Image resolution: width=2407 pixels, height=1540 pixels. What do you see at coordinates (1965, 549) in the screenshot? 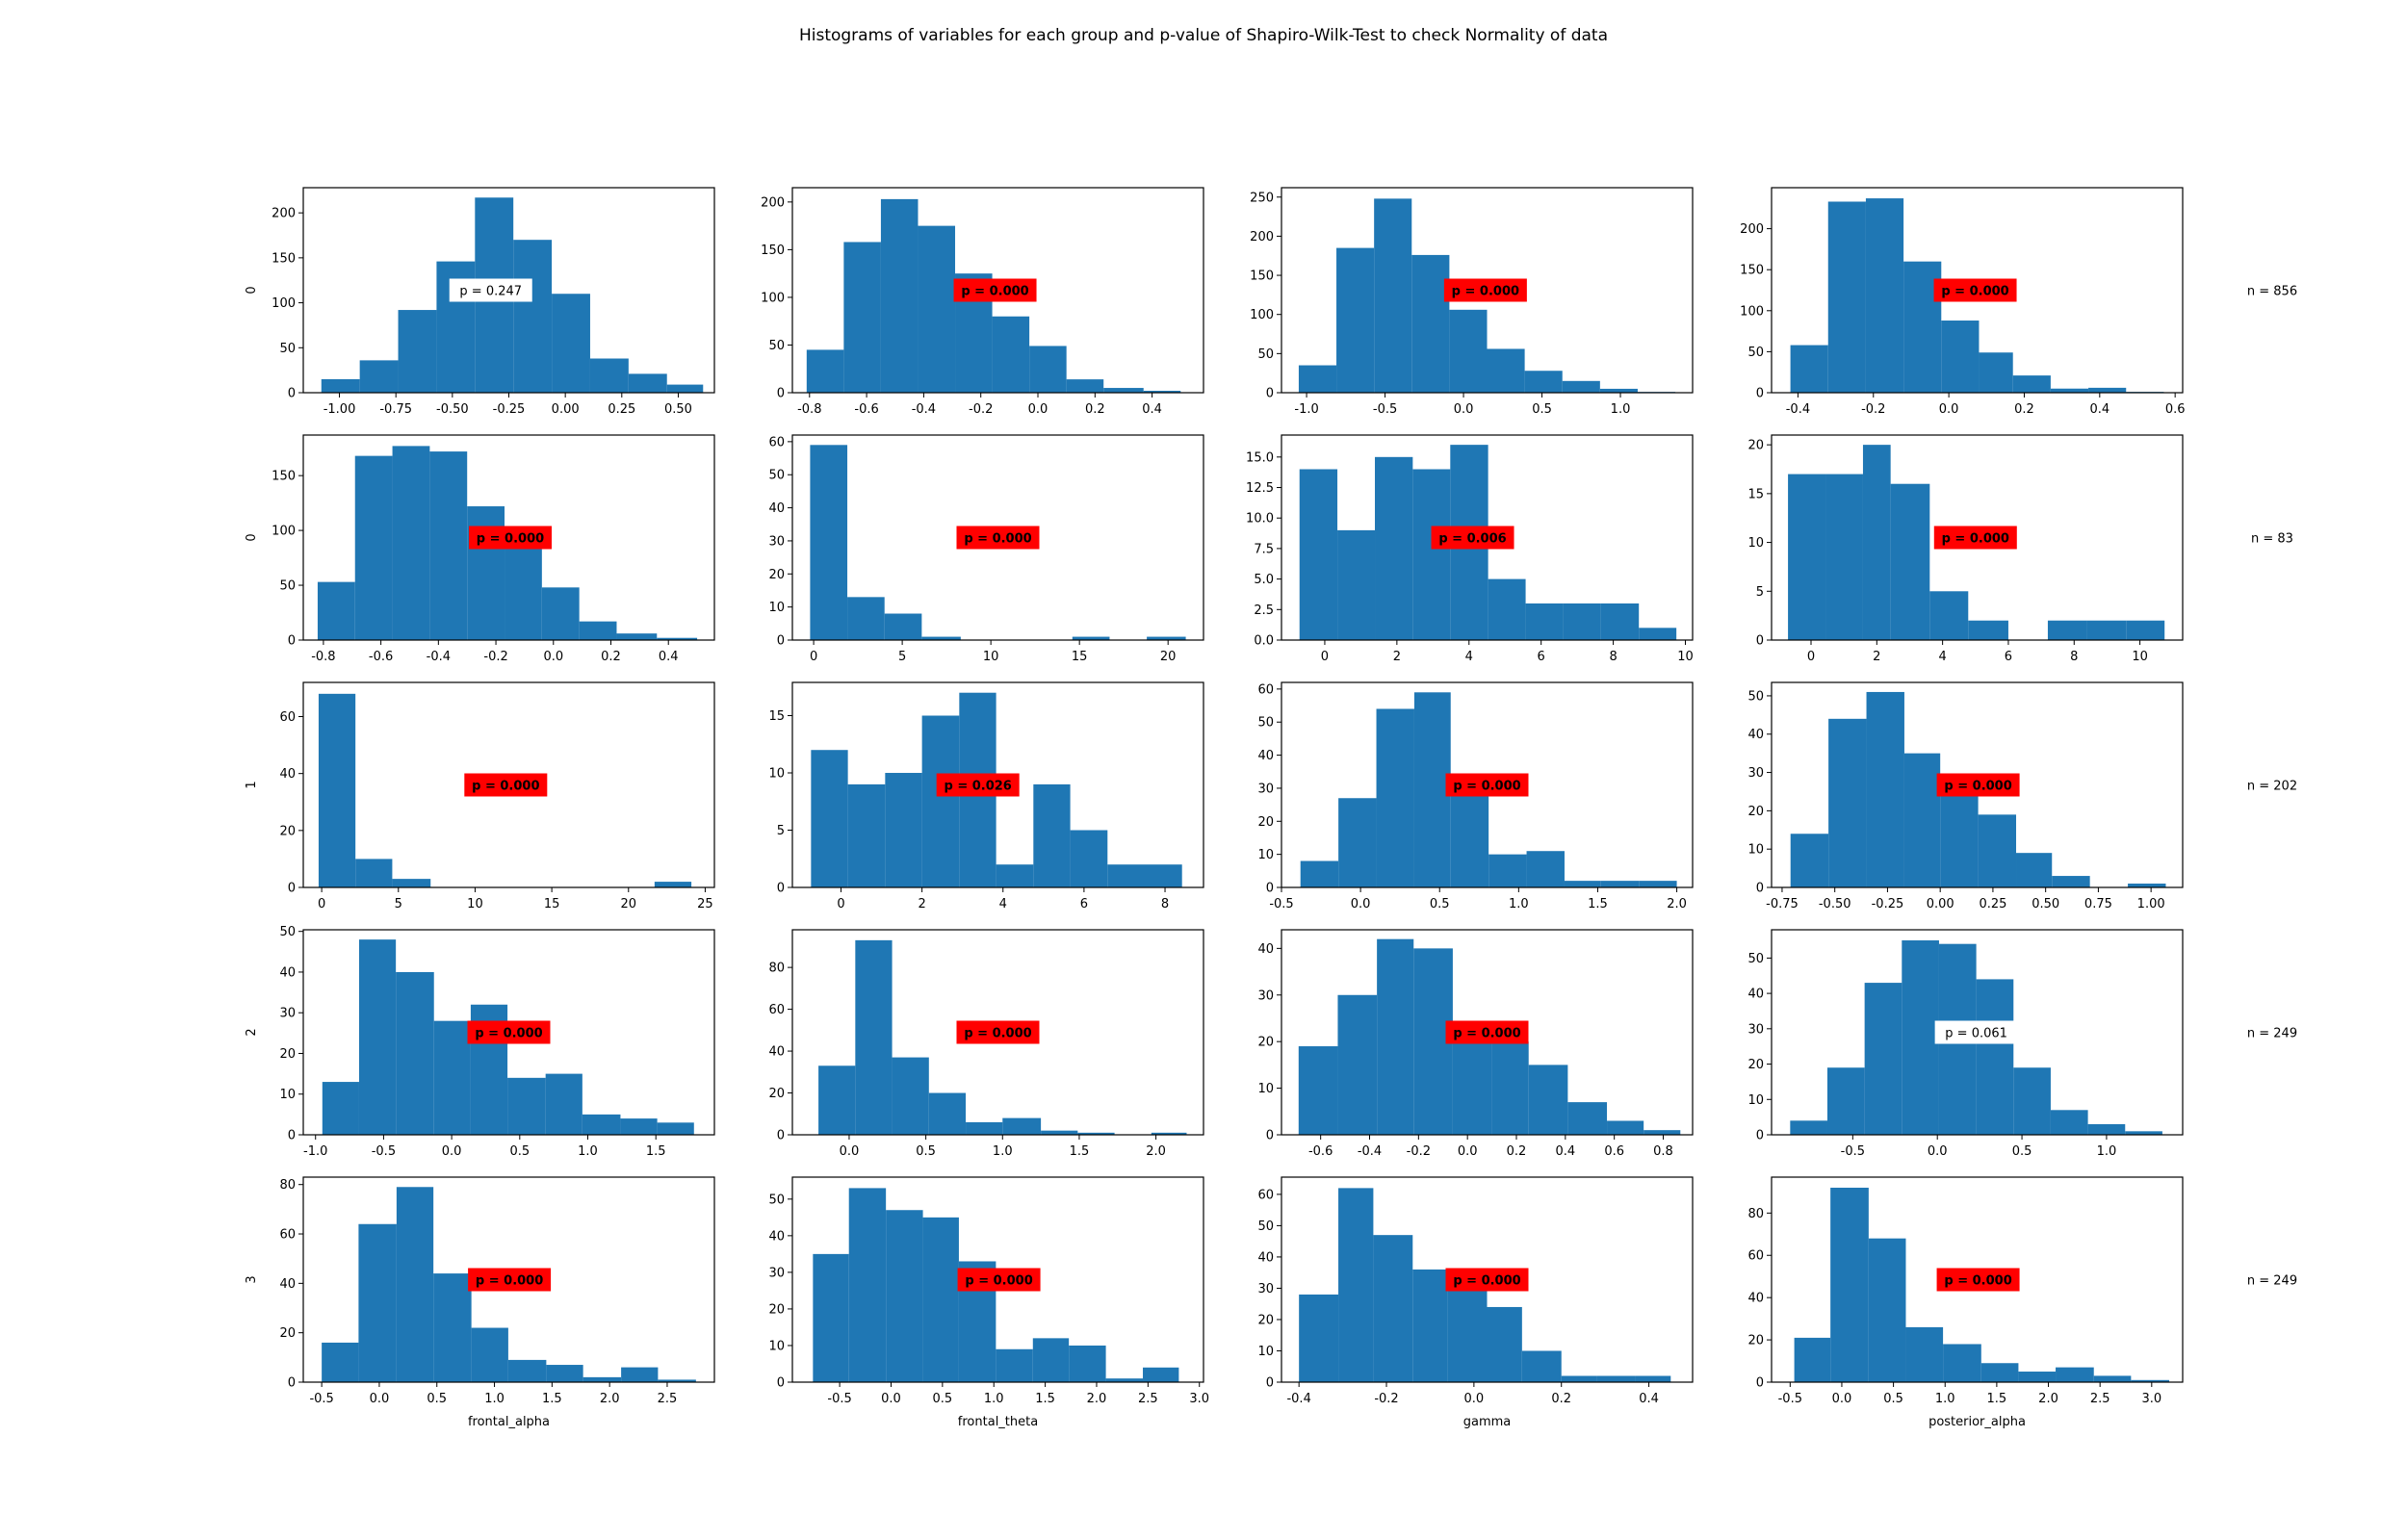
I see `histogram-panel: 0 2 4 6 8 10 0 5 10 15 20 p = 0.000` at bounding box center [1965, 549].